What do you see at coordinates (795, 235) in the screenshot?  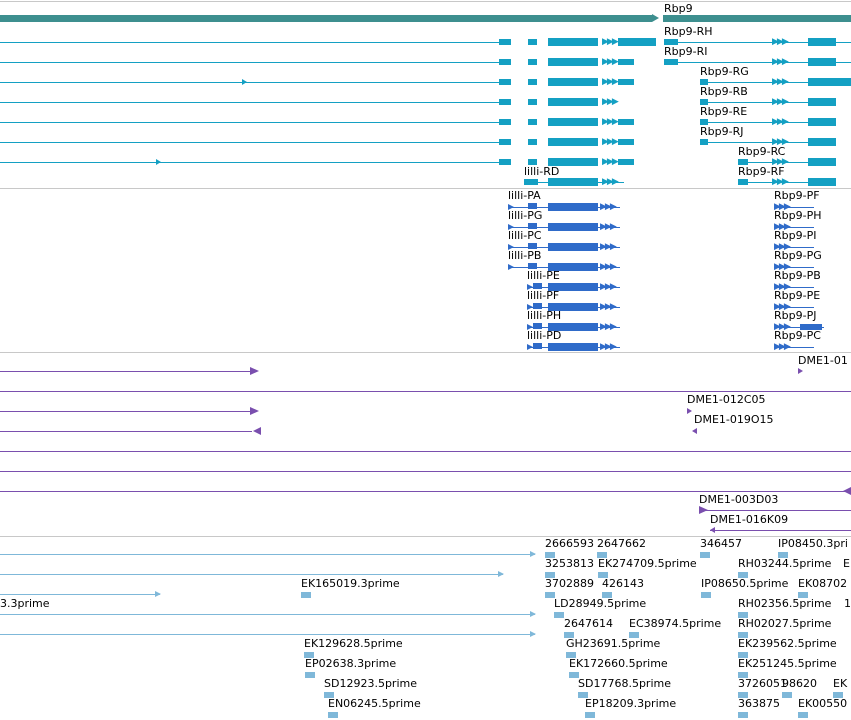 I see `protein-label: Rbp9-PI` at bounding box center [795, 235].